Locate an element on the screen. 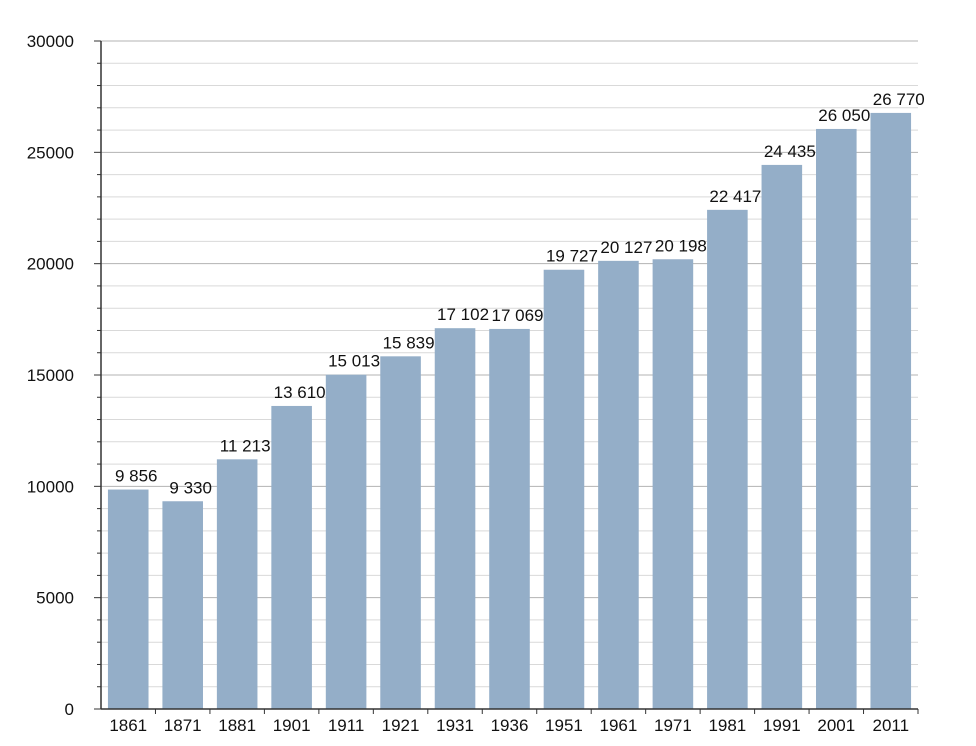 The width and height of the screenshot is (976, 746). x-tick-label: 1971 is located at coordinates (673, 725).